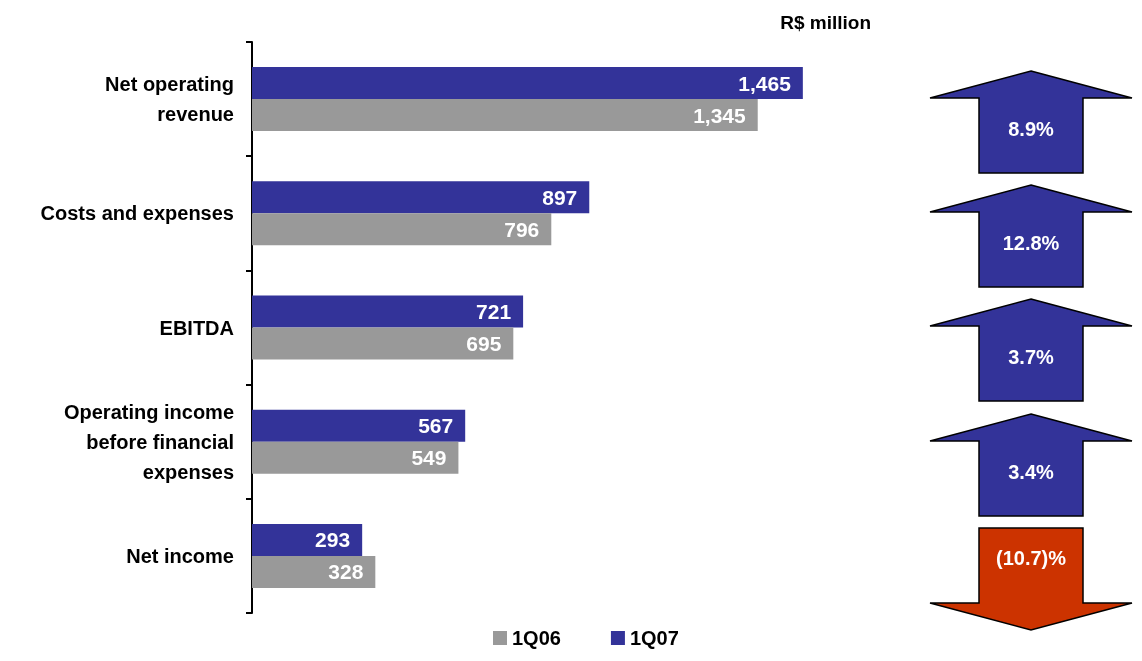  I want to click on data-label: 796, so click(522, 229).